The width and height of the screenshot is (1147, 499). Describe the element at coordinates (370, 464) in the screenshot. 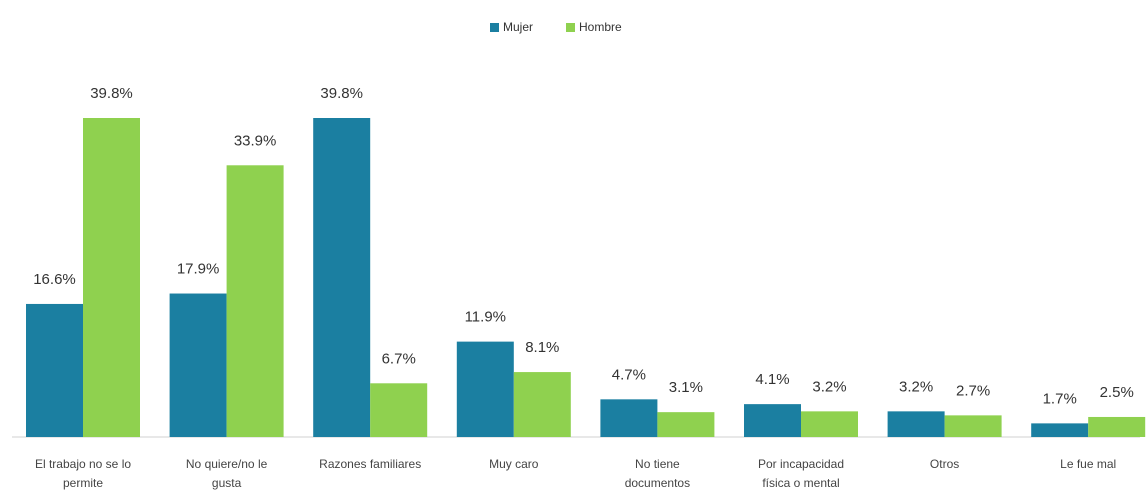

I see `x-tick-label: Razones familiares` at that location.